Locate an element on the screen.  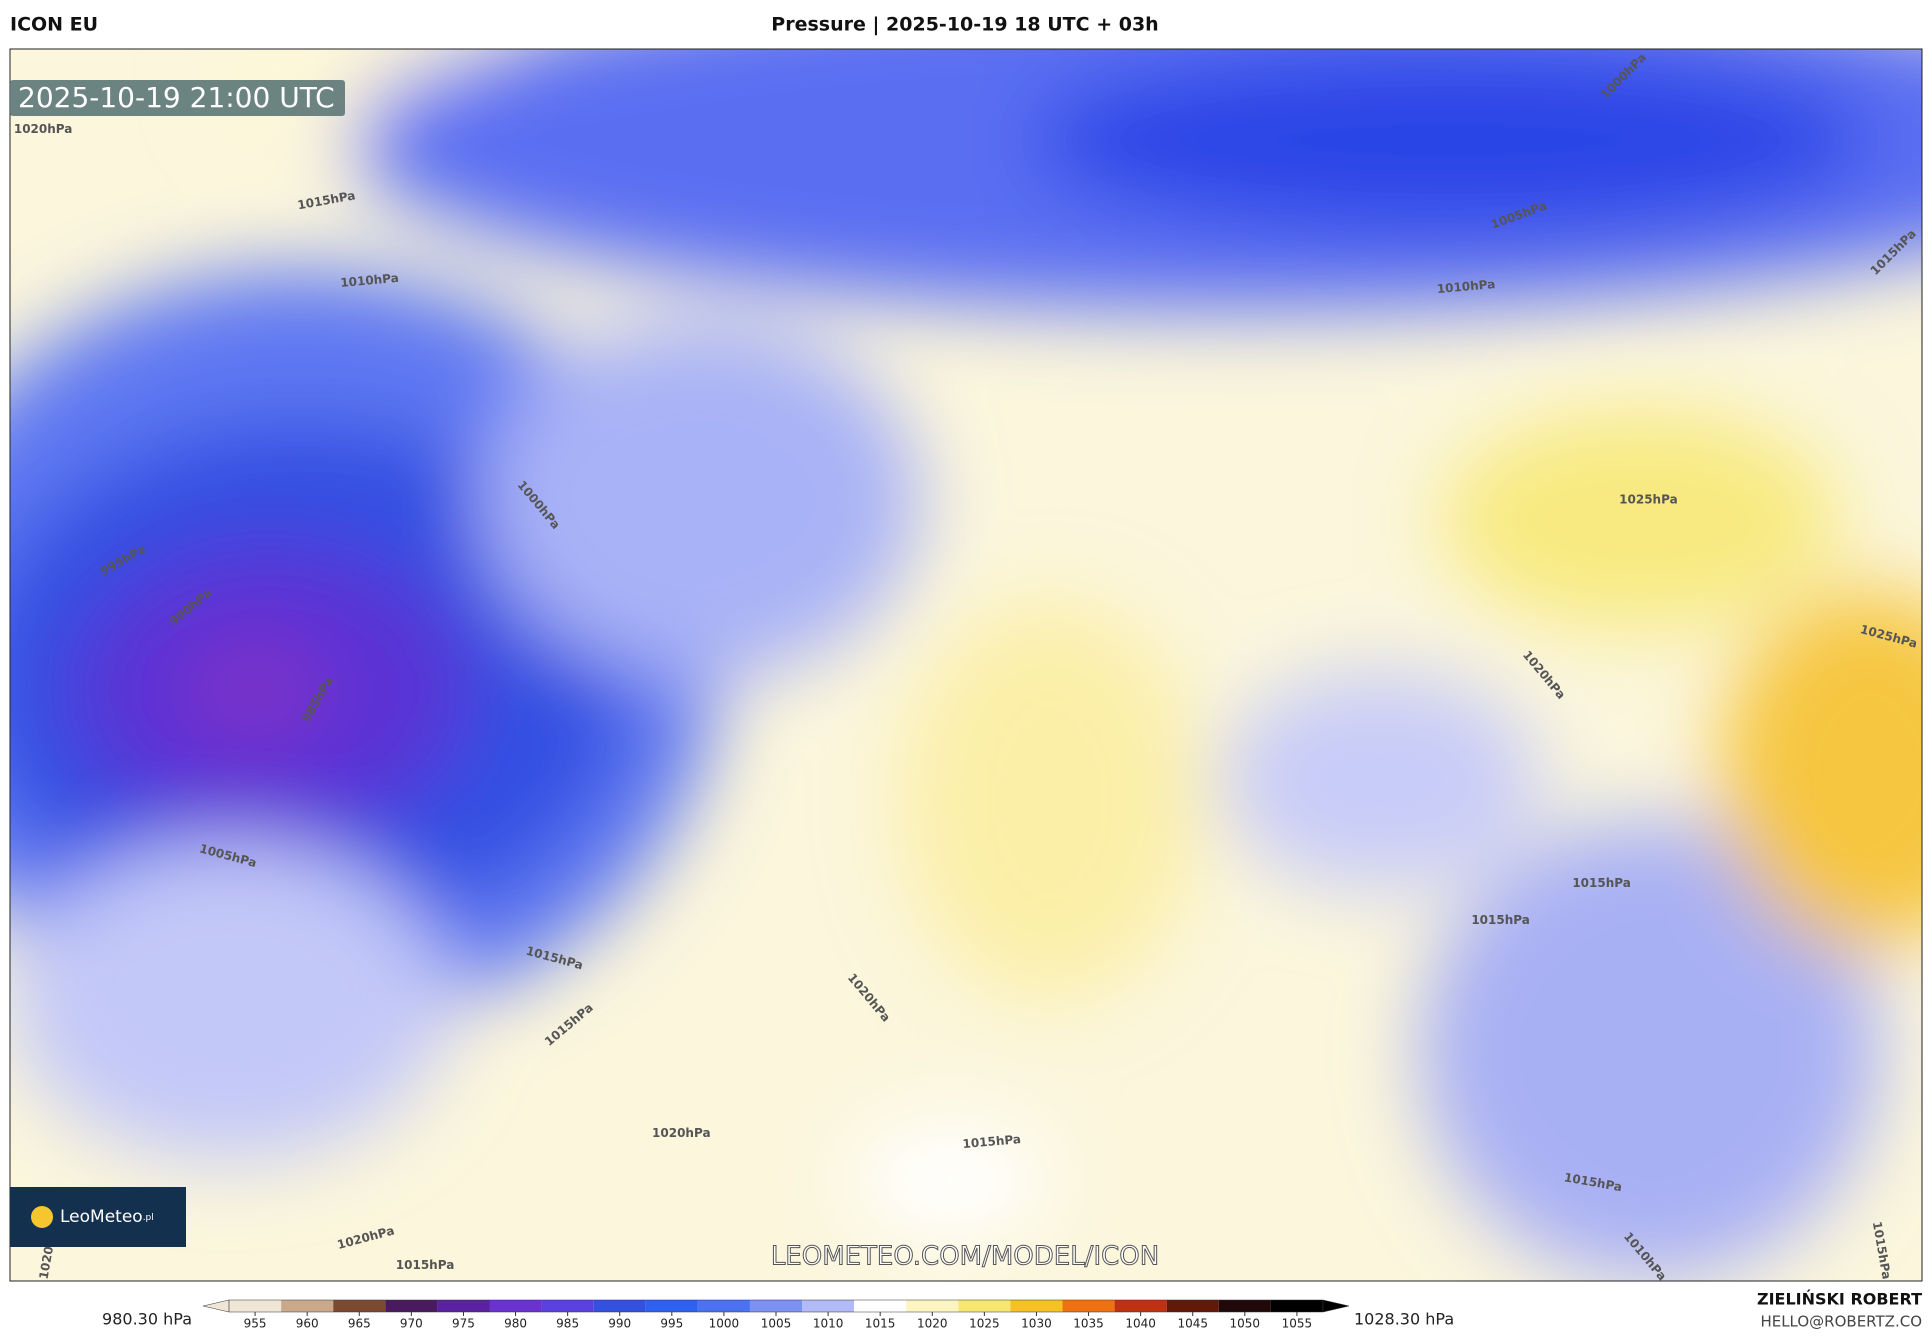
tick-label: 980 is located at coordinates (515, 1324).